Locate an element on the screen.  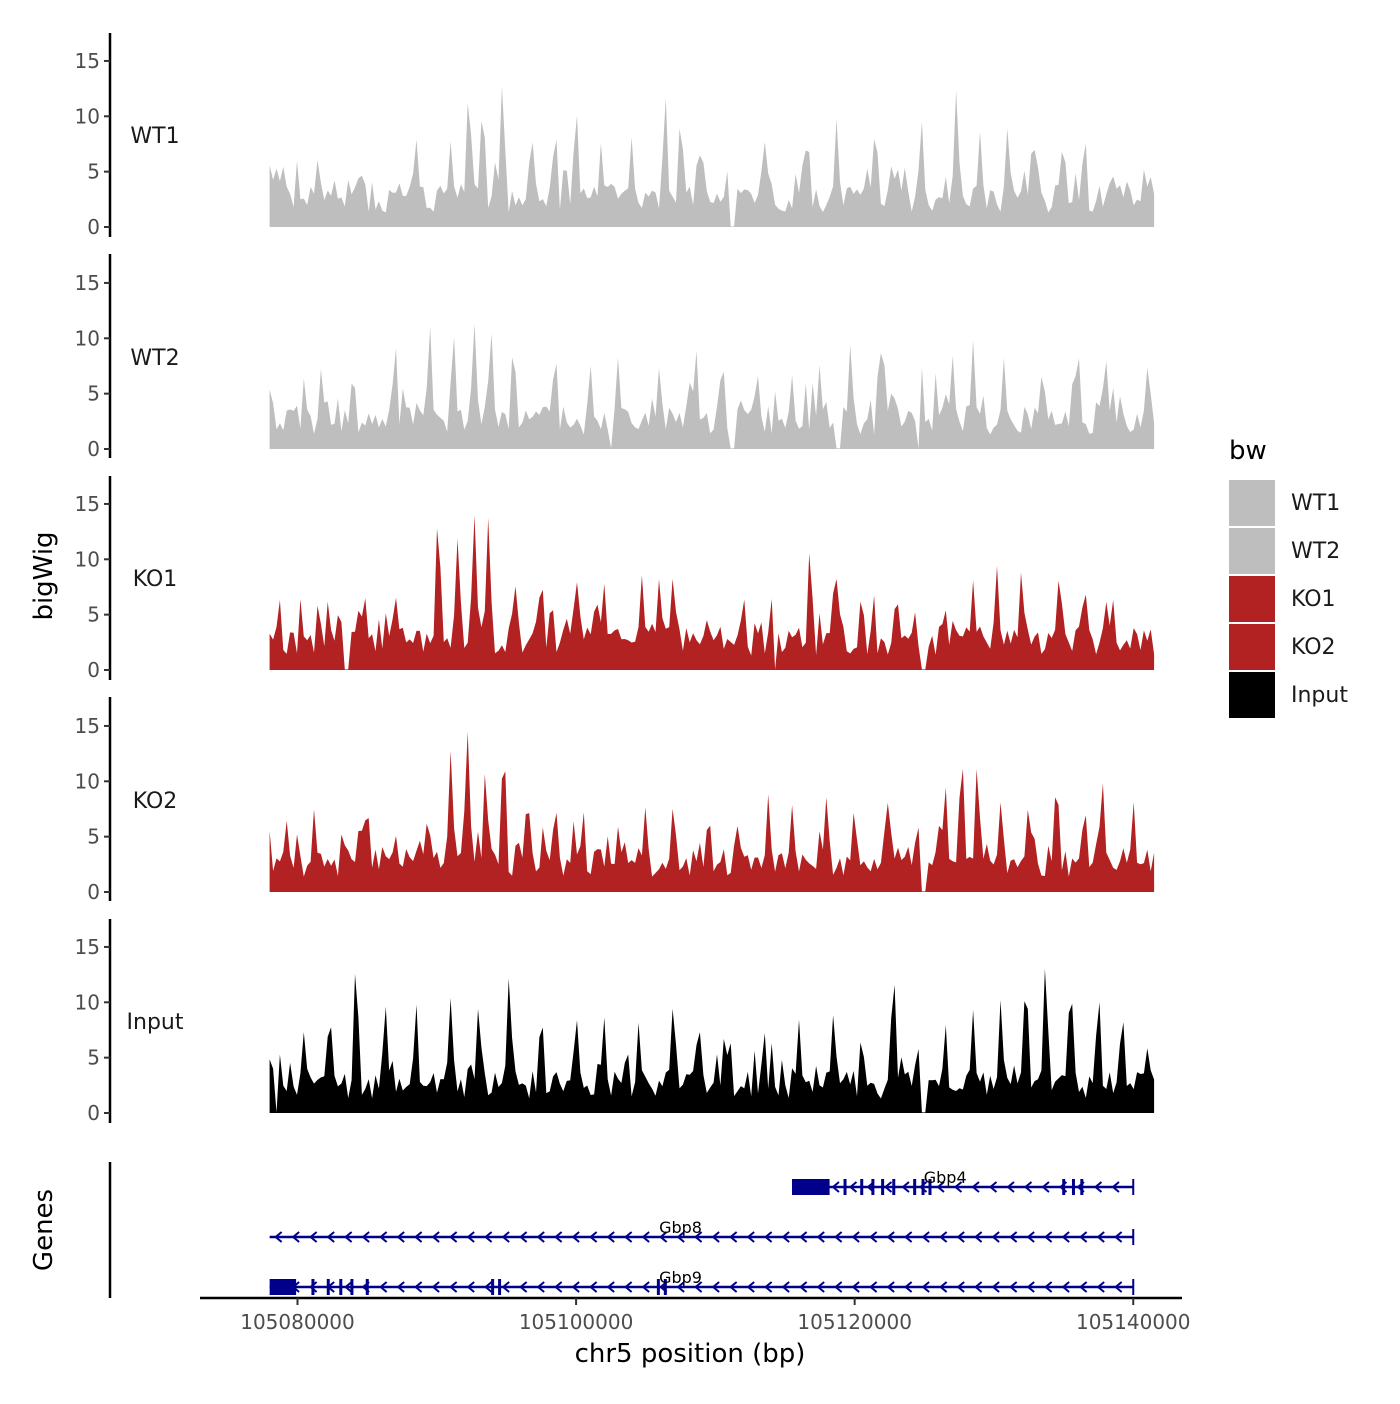
track-wt2: 0 5 10 15 WT2 is located at coordinates (615, 357).